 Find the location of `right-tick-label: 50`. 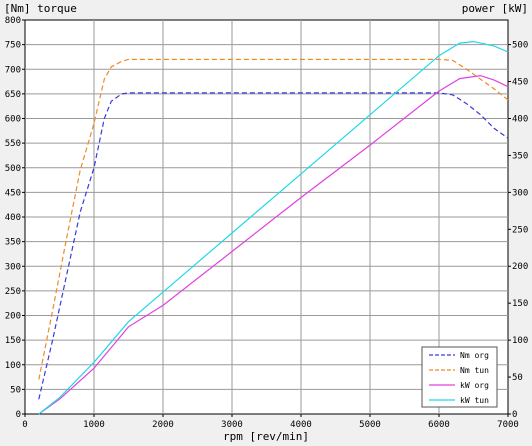

right-tick-label: 50 is located at coordinates (517, 378).